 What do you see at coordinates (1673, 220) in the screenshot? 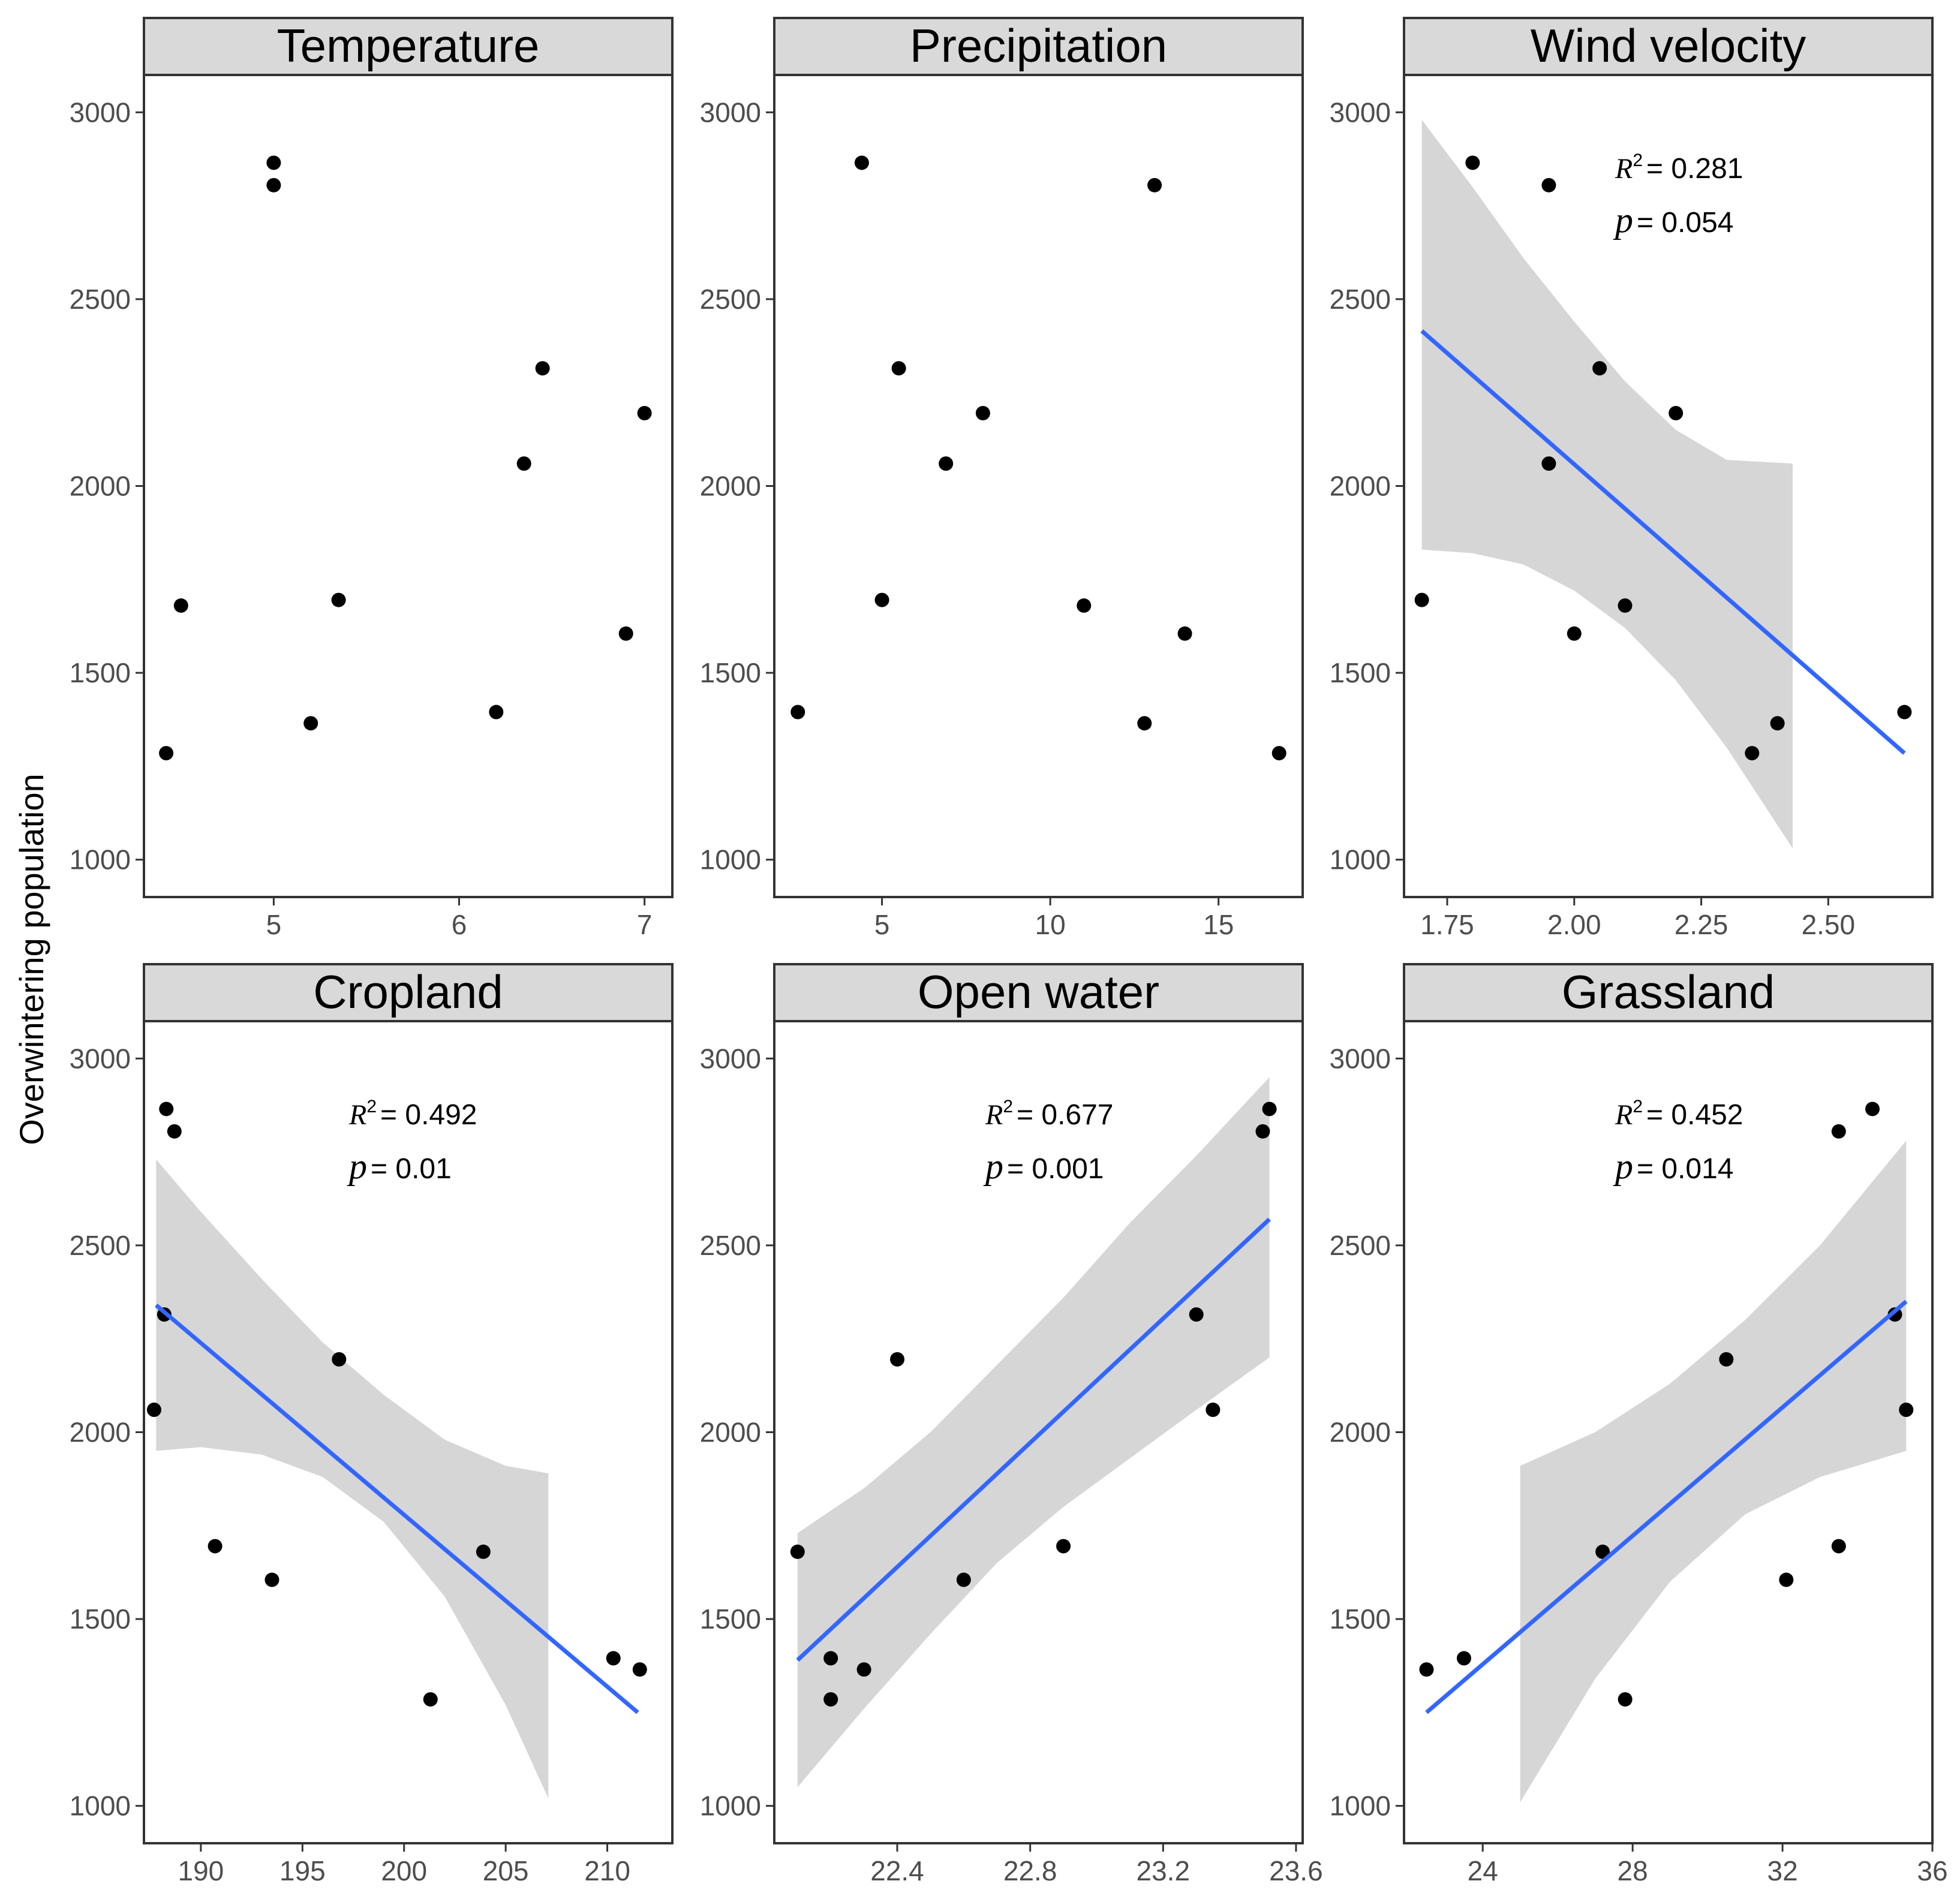
I see `p-value-annotation: p = 0.054` at bounding box center [1673, 220].